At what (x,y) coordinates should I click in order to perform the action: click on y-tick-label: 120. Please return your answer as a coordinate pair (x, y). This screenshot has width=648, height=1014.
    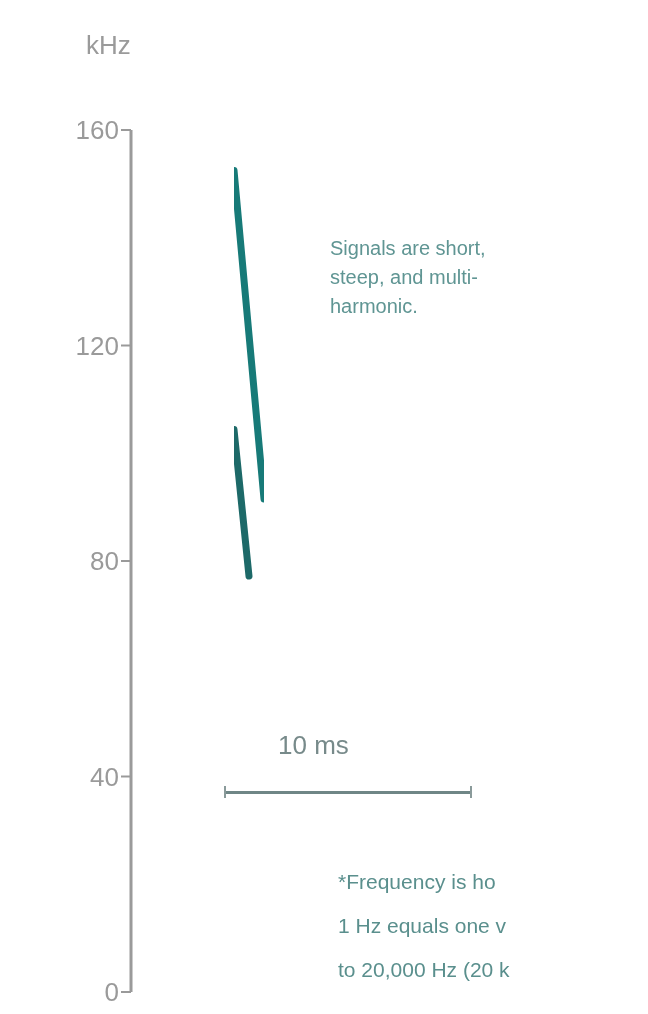
    Looking at the image, I should click on (97, 345).